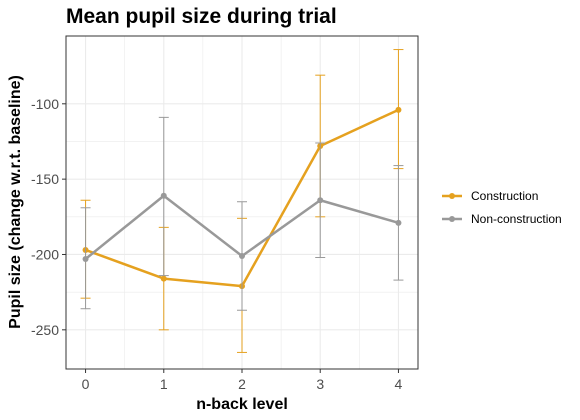 The image size is (580, 420). What do you see at coordinates (45, 104) in the screenshot?
I see `y-tick-label: -100` at bounding box center [45, 104].